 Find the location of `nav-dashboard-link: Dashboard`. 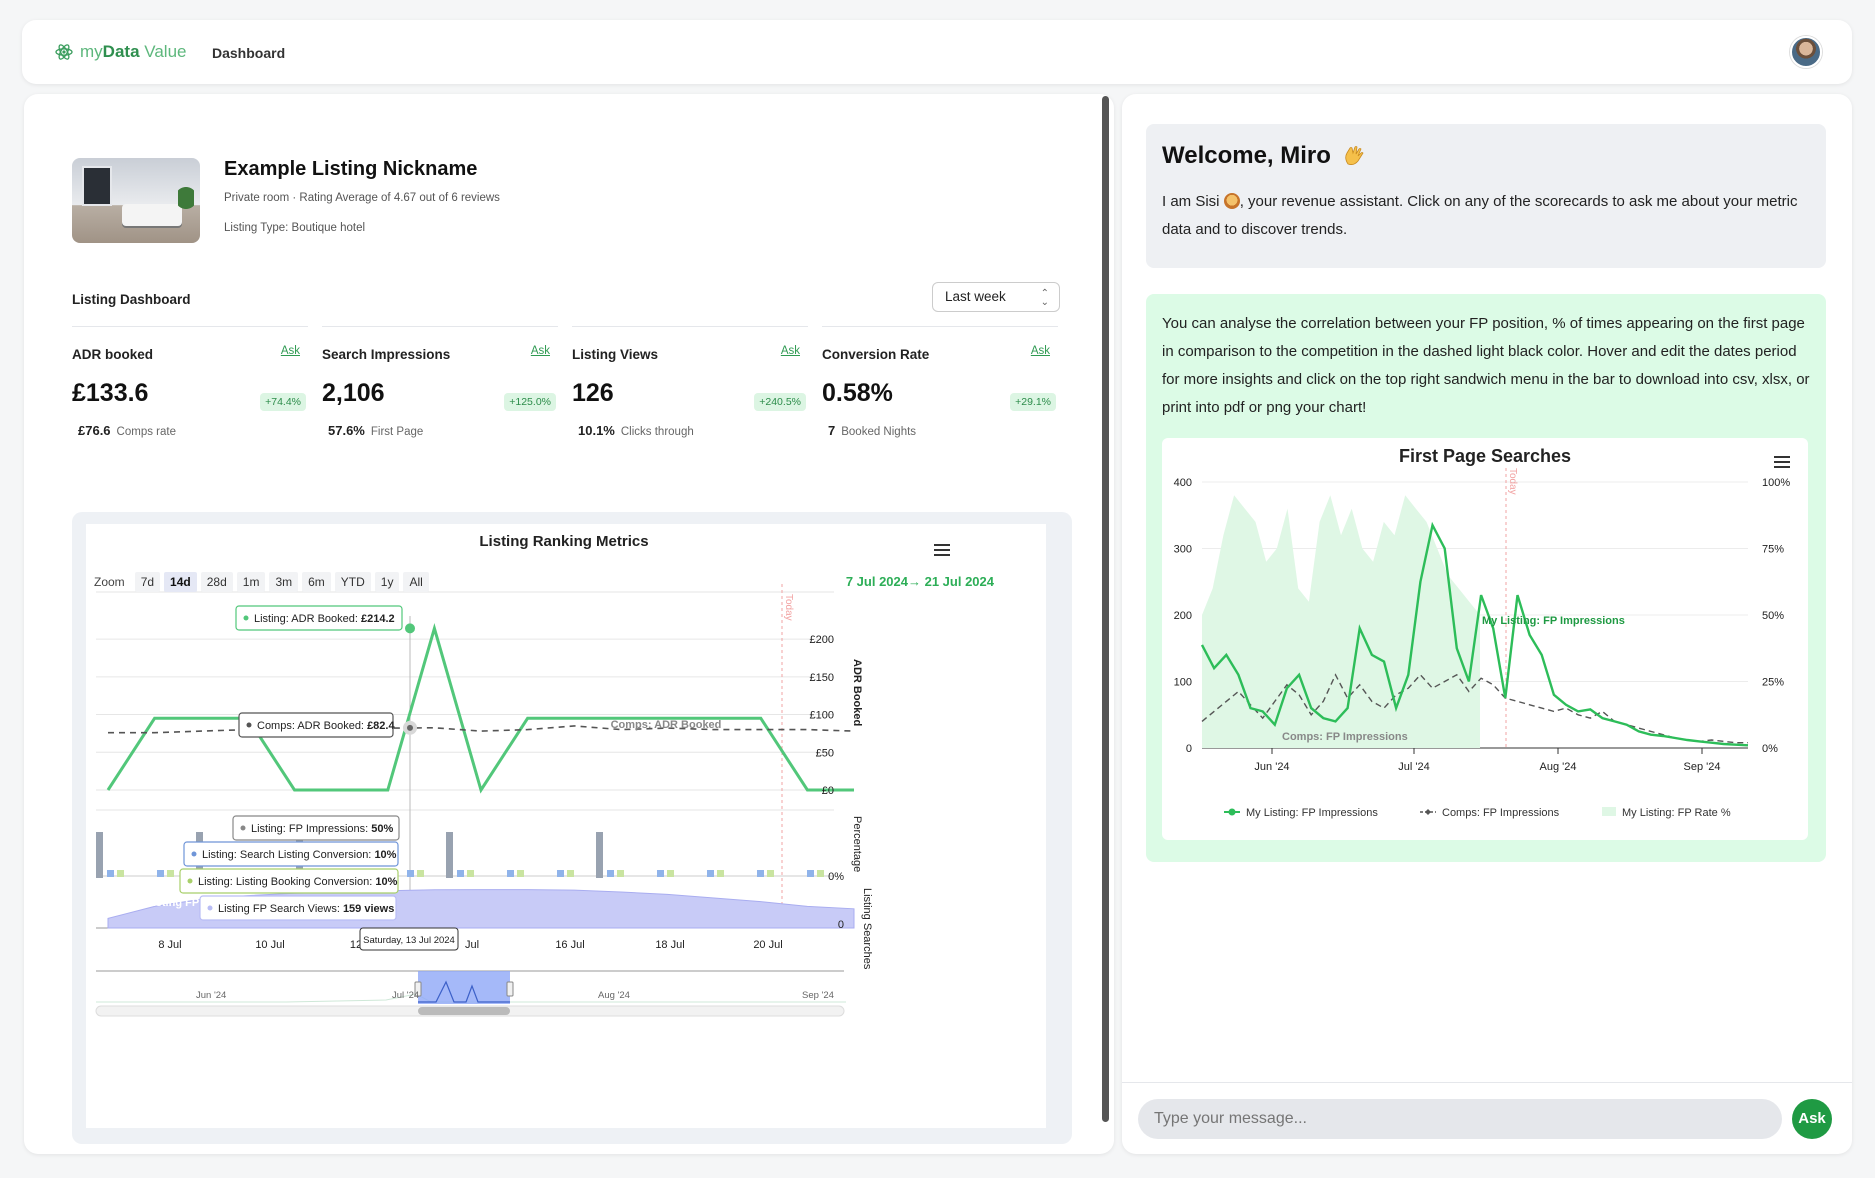

nav-dashboard-link: Dashboard is located at coordinates (249, 53).